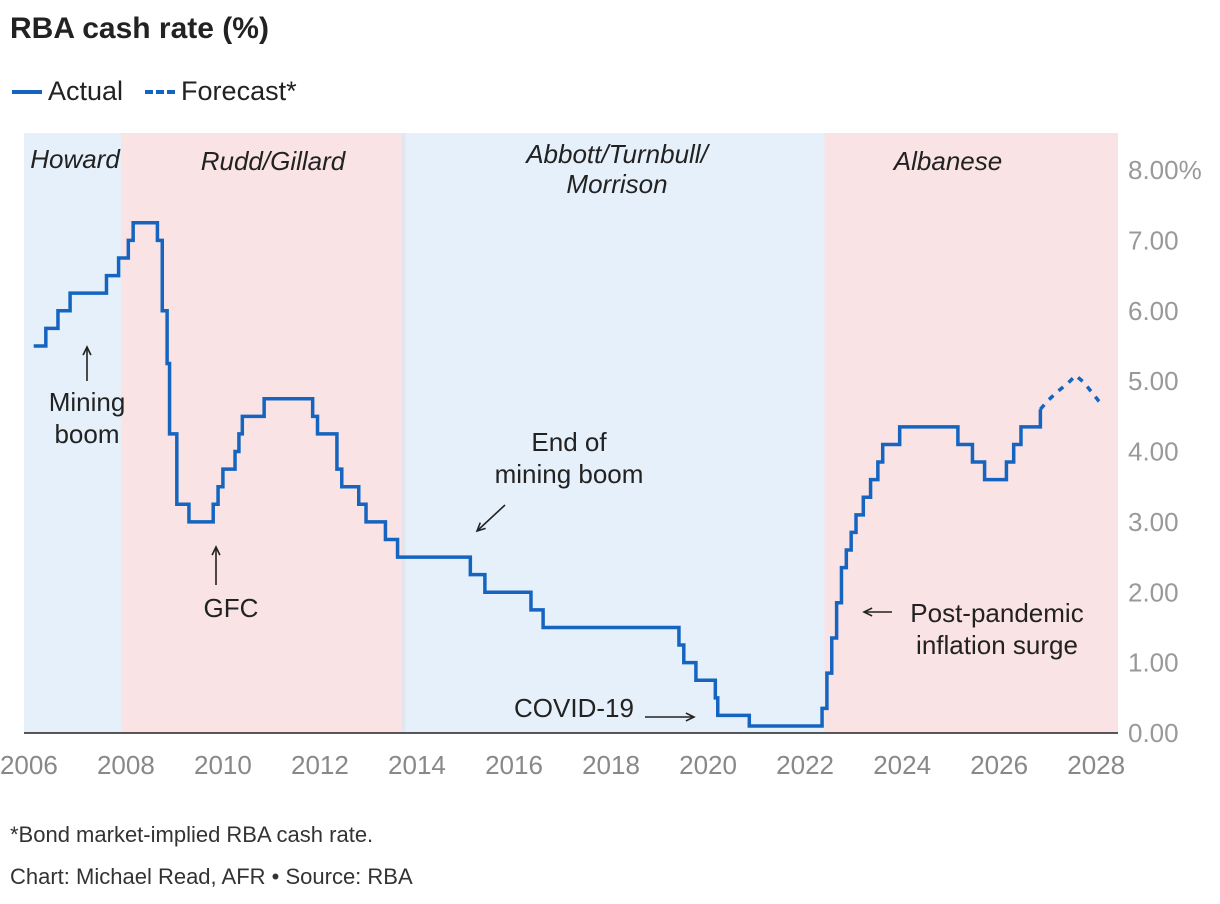 The height and width of the screenshot is (904, 1220). I want to click on y-tick-label-4: 4.00, so click(1153, 452).